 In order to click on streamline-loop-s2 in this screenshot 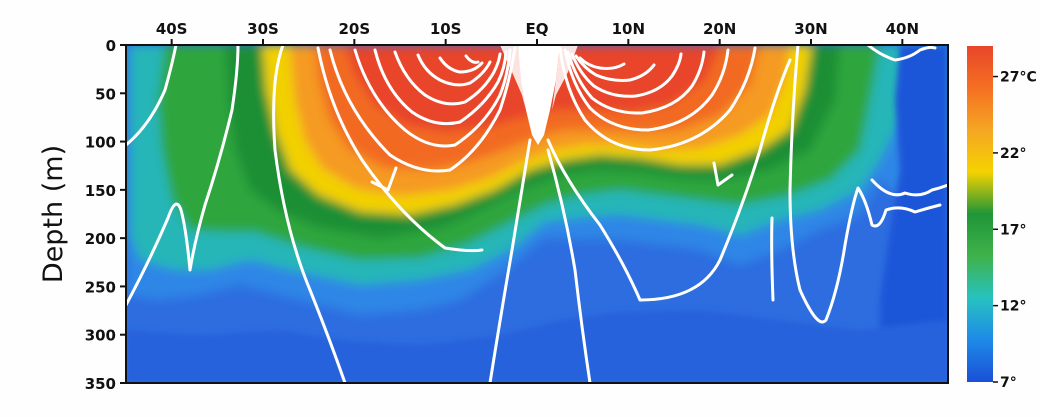, I will do `click(432, 98)`.